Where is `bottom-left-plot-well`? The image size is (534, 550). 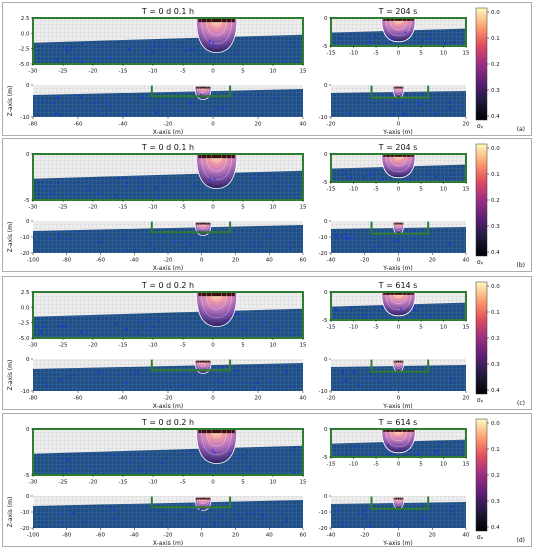
bottom-left-plot-well is located at coordinates (203, 87).